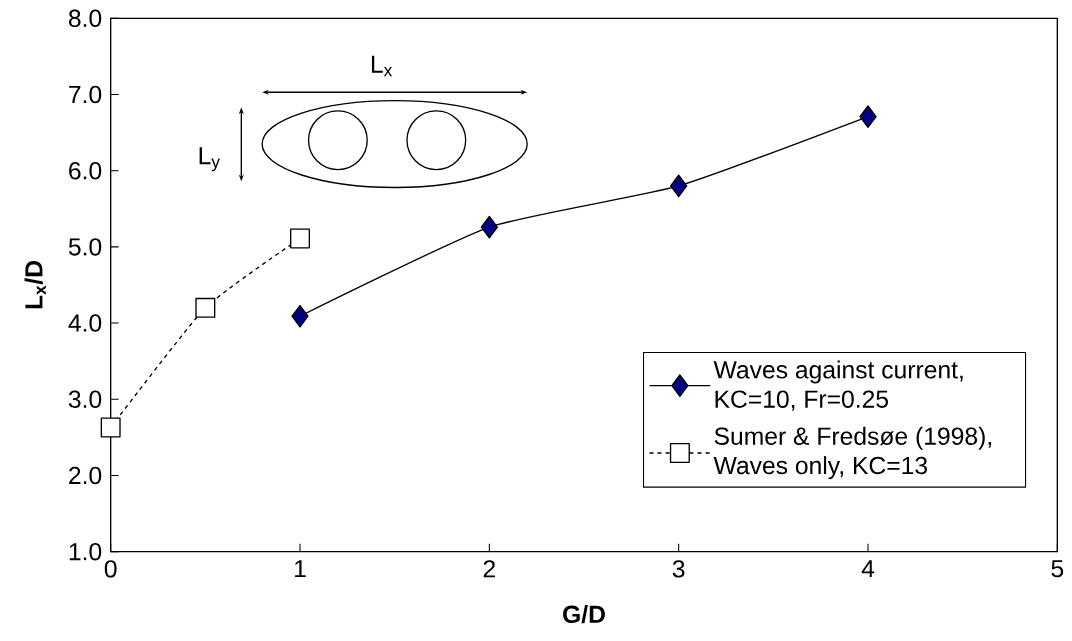 Image resolution: width=1072 pixels, height=641 pixels. What do you see at coordinates (85, 170) in the screenshot?
I see `y-tick-label: 6.0` at bounding box center [85, 170].